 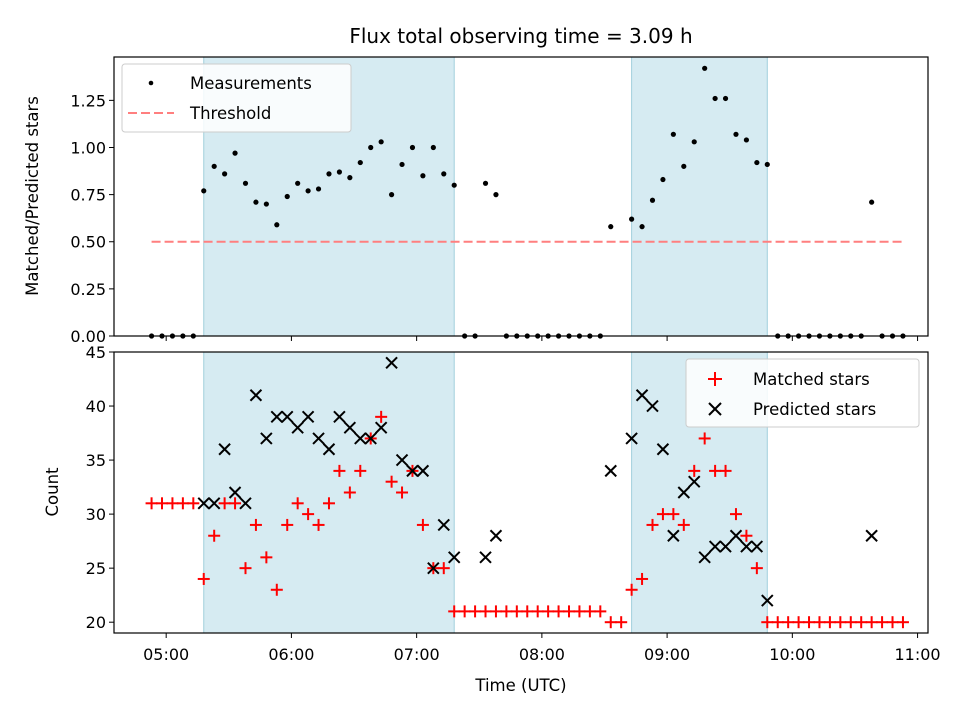 I want to click on matched-stars-legend-label: Matched stars, so click(x=811, y=379).